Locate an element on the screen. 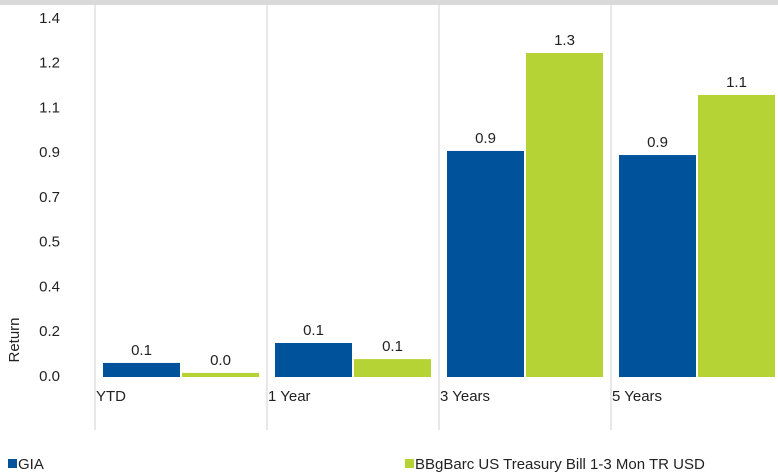 This screenshot has height=475, width=778. x-tick-label: YTD is located at coordinates (111, 396).